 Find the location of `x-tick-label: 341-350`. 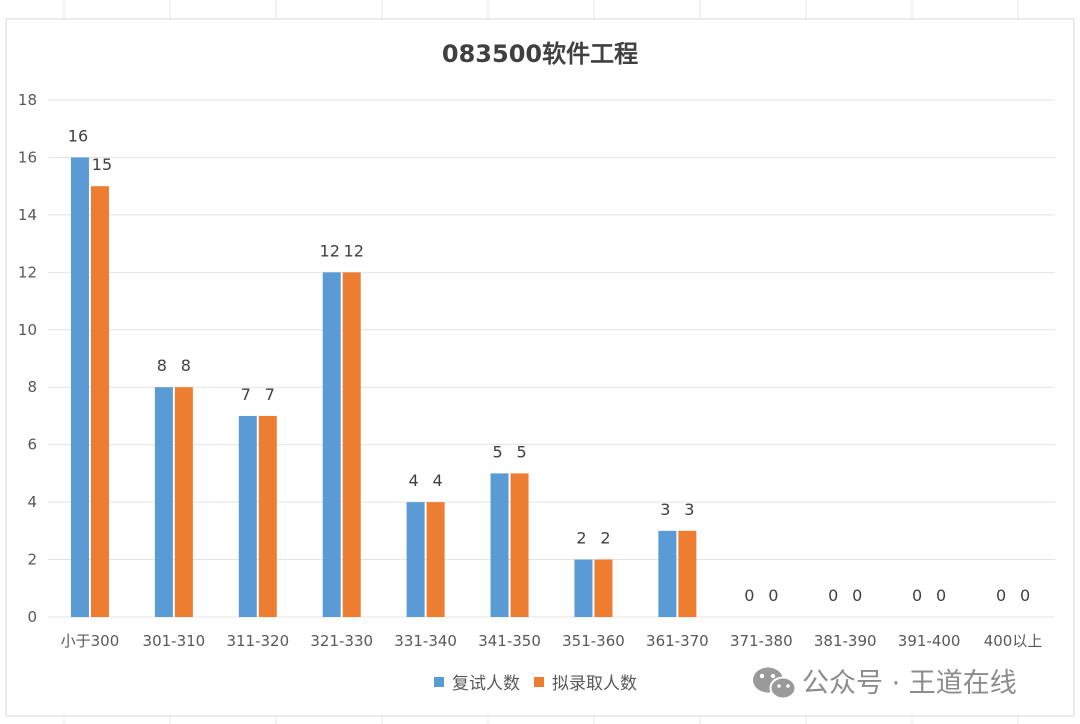

x-tick-label: 341-350 is located at coordinates (509, 641).